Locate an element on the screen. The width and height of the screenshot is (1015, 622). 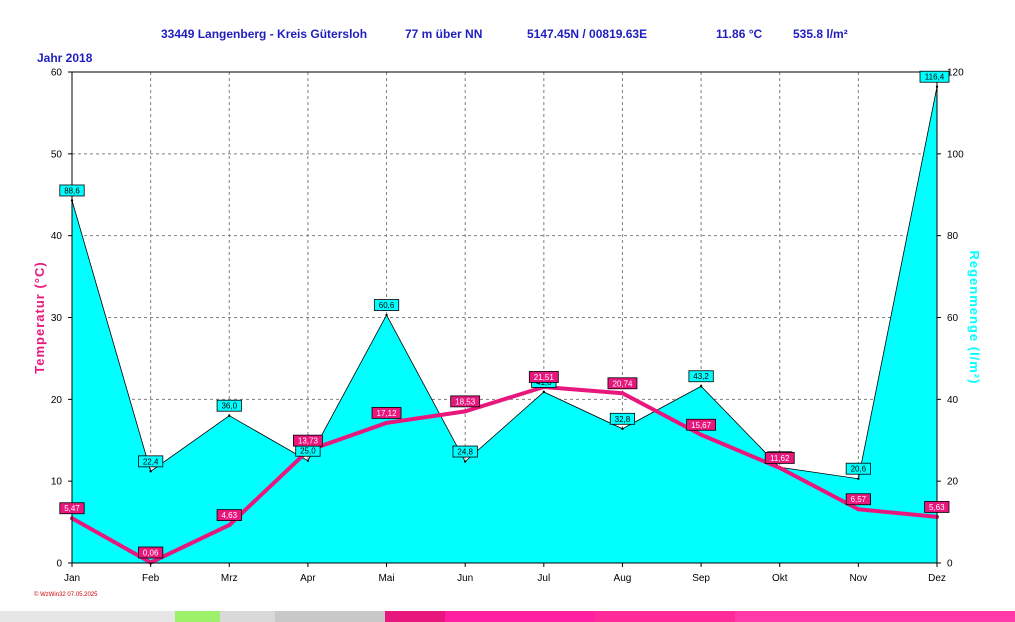
data-label-text: 0,06 is located at coordinates (151, 553).